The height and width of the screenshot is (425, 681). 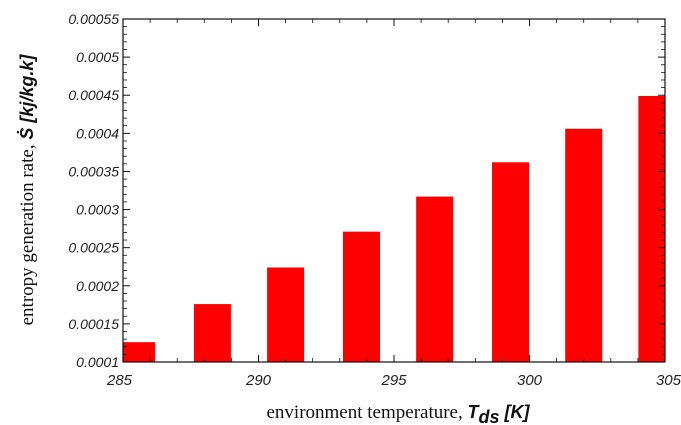 I want to click on y-tick-label-9: 0.00055, so click(x=93, y=19).